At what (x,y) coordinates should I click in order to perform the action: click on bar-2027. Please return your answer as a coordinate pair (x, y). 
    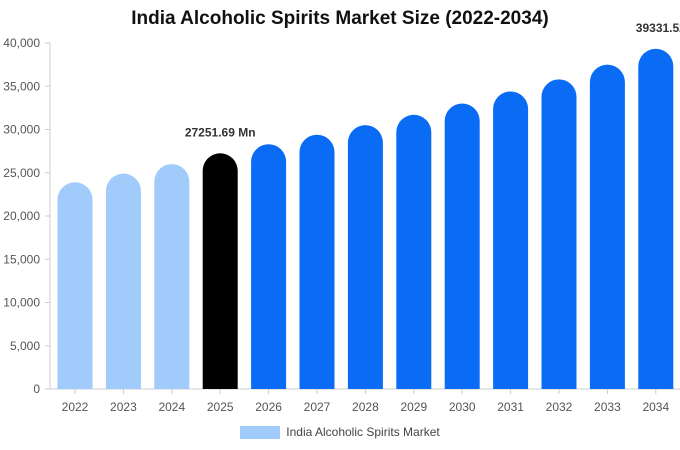
    Looking at the image, I should click on (317, 261).